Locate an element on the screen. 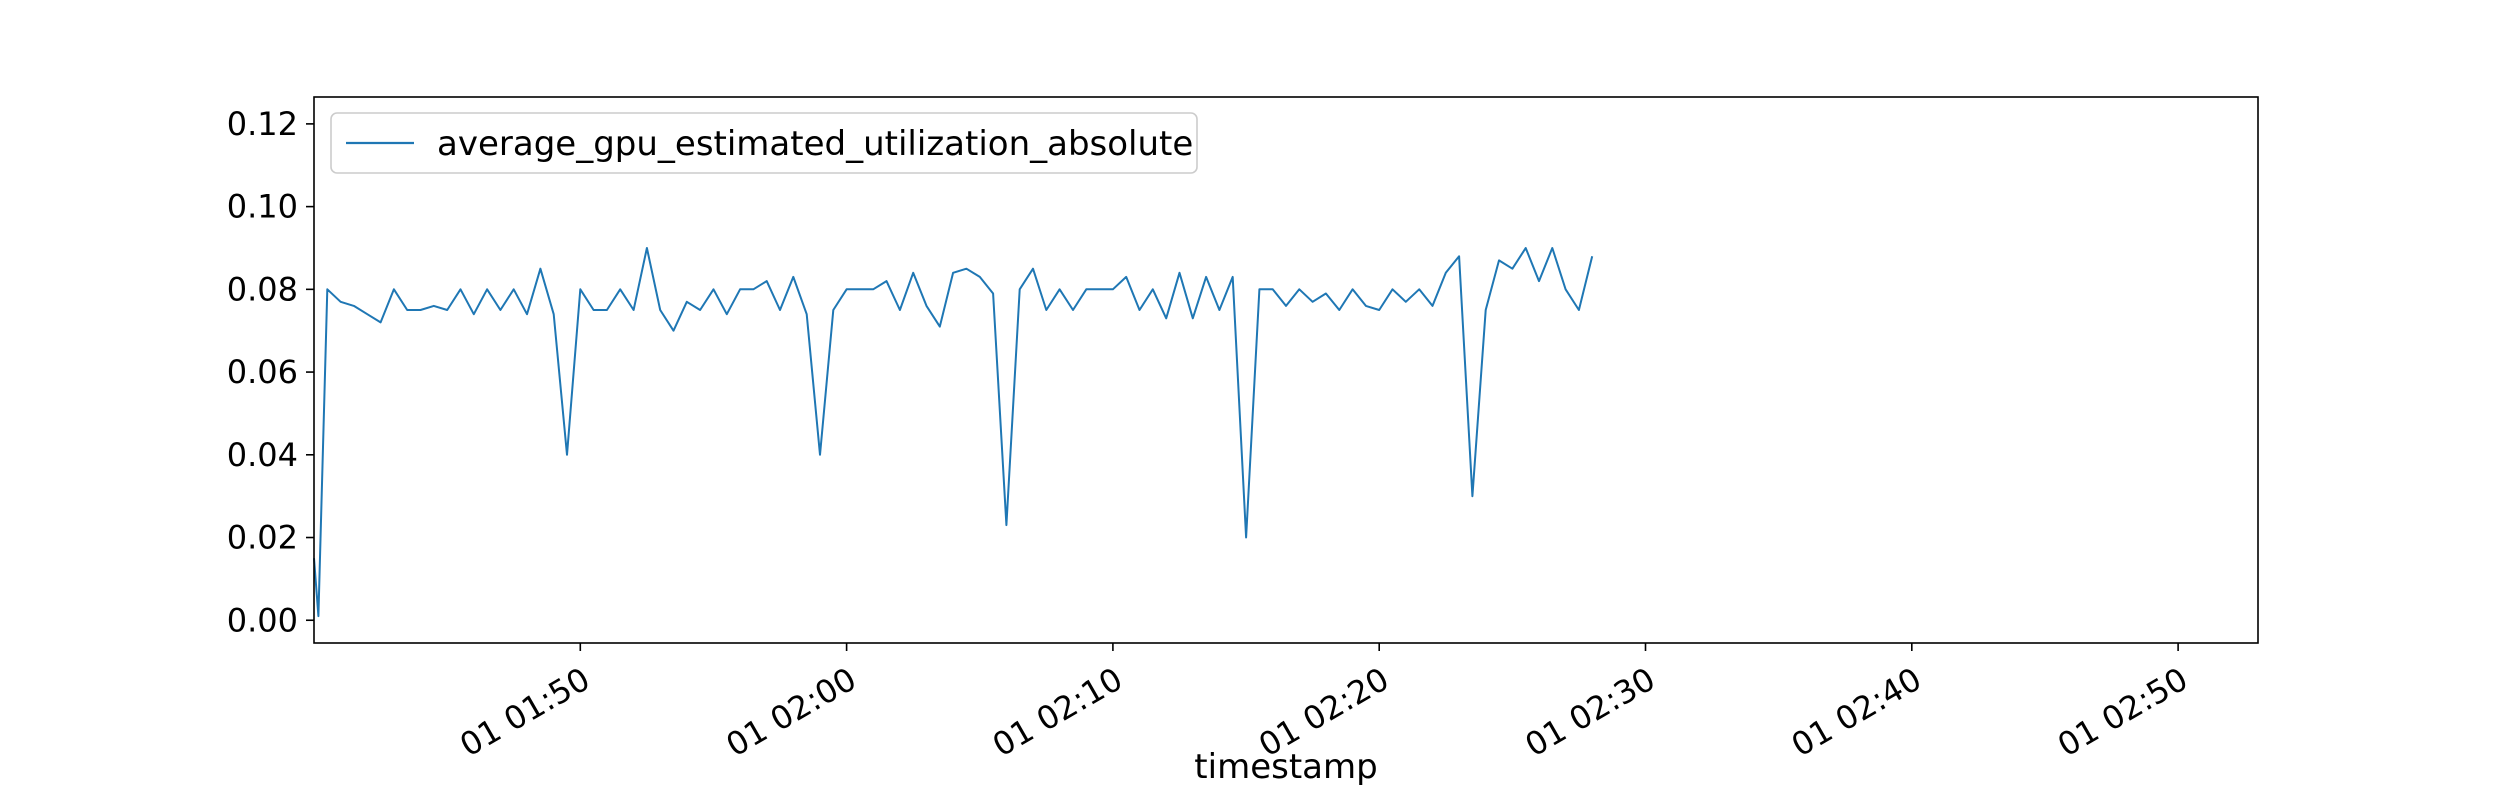 This screenshot has height=800, width=2500. y-axis: 0.00 0.02 0.04 0.06 0.08 0.10 0.12 is located at coordinates (270, 372).